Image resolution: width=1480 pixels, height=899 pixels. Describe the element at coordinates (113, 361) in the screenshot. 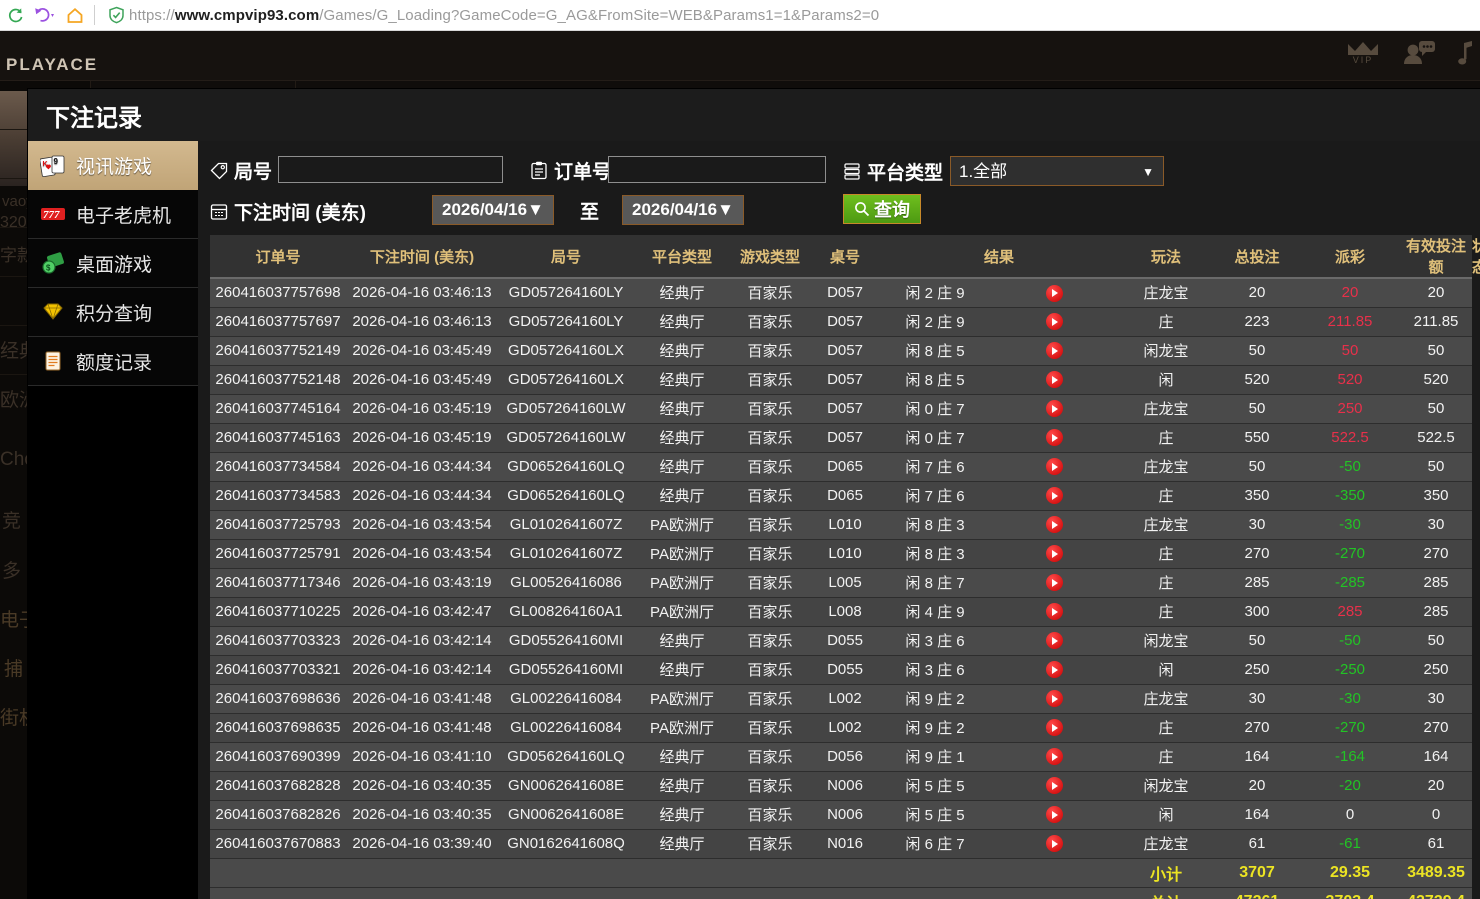

I see `sidebar-item-credit-record: 额度记录` at that location.